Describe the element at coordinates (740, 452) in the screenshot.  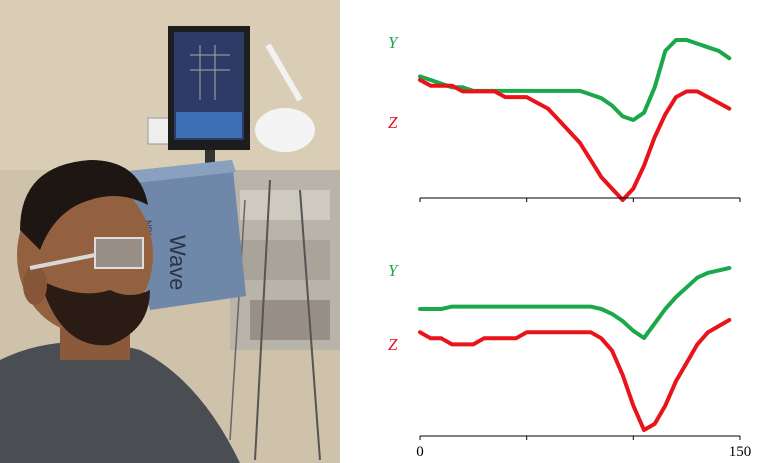
I see `x-tick-label-end: 150` at that location.